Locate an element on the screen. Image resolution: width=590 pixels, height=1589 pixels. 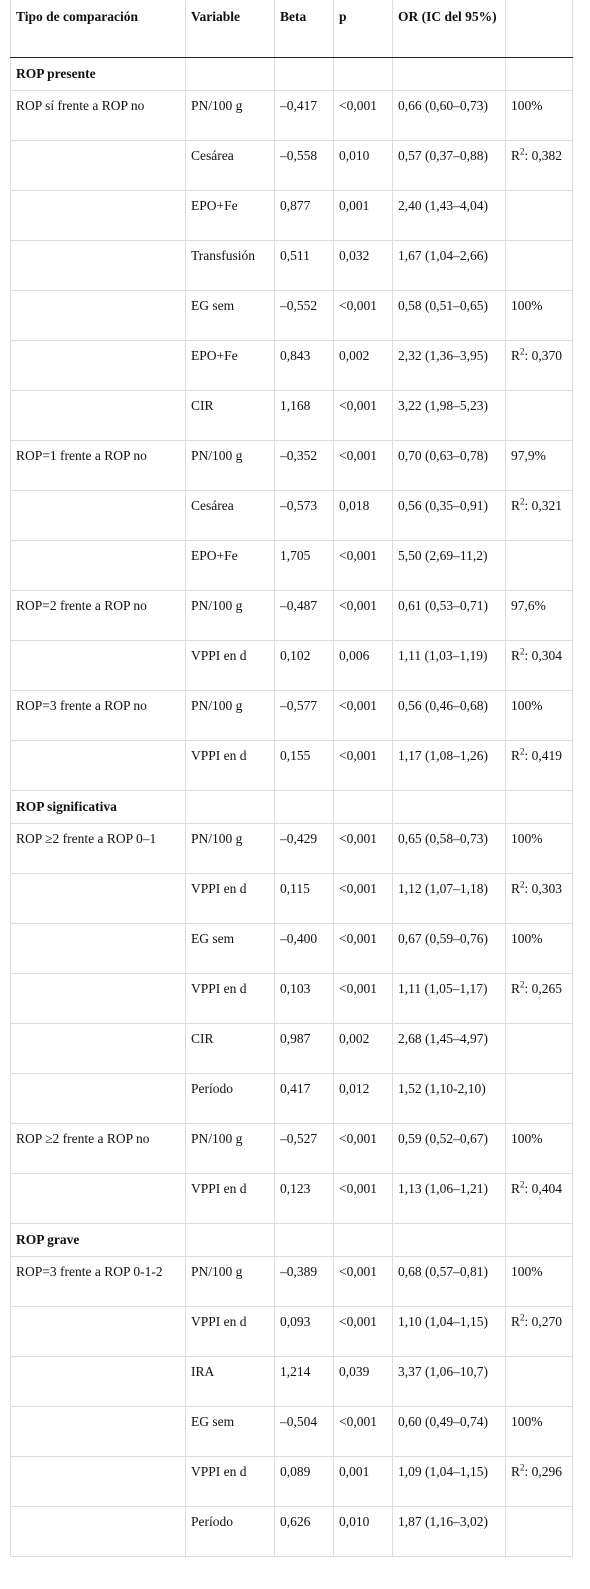
table-row: CIR 1,168 <0,001 3,22 (1,98–5,23) is located at coordinates (291, 415).